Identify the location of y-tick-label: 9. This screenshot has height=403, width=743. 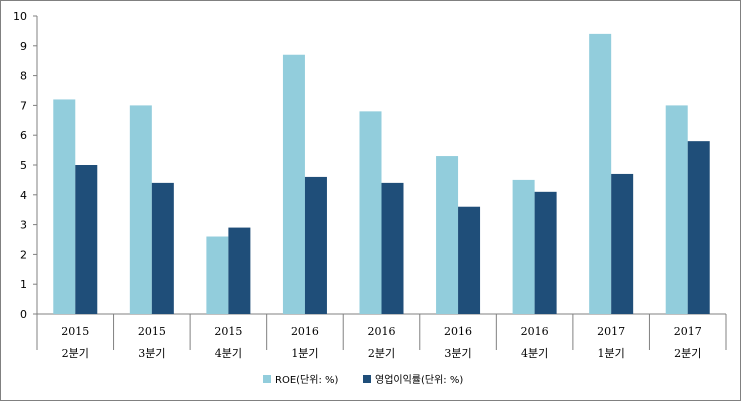
(23, 46).